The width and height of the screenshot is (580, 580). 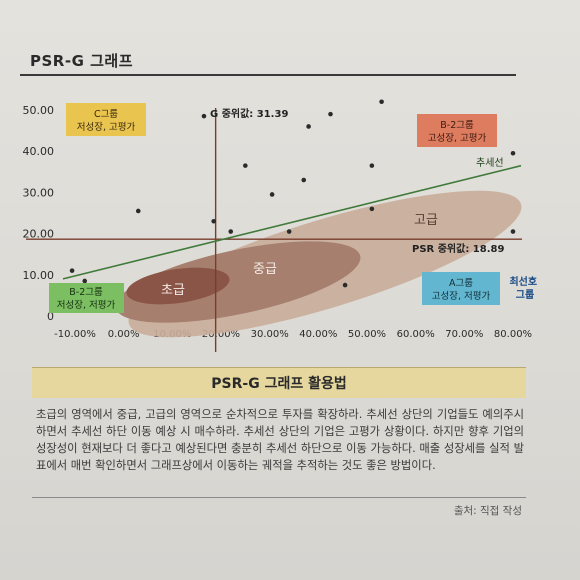 I want to click on bottom-divider, so click(x=279, y=497).